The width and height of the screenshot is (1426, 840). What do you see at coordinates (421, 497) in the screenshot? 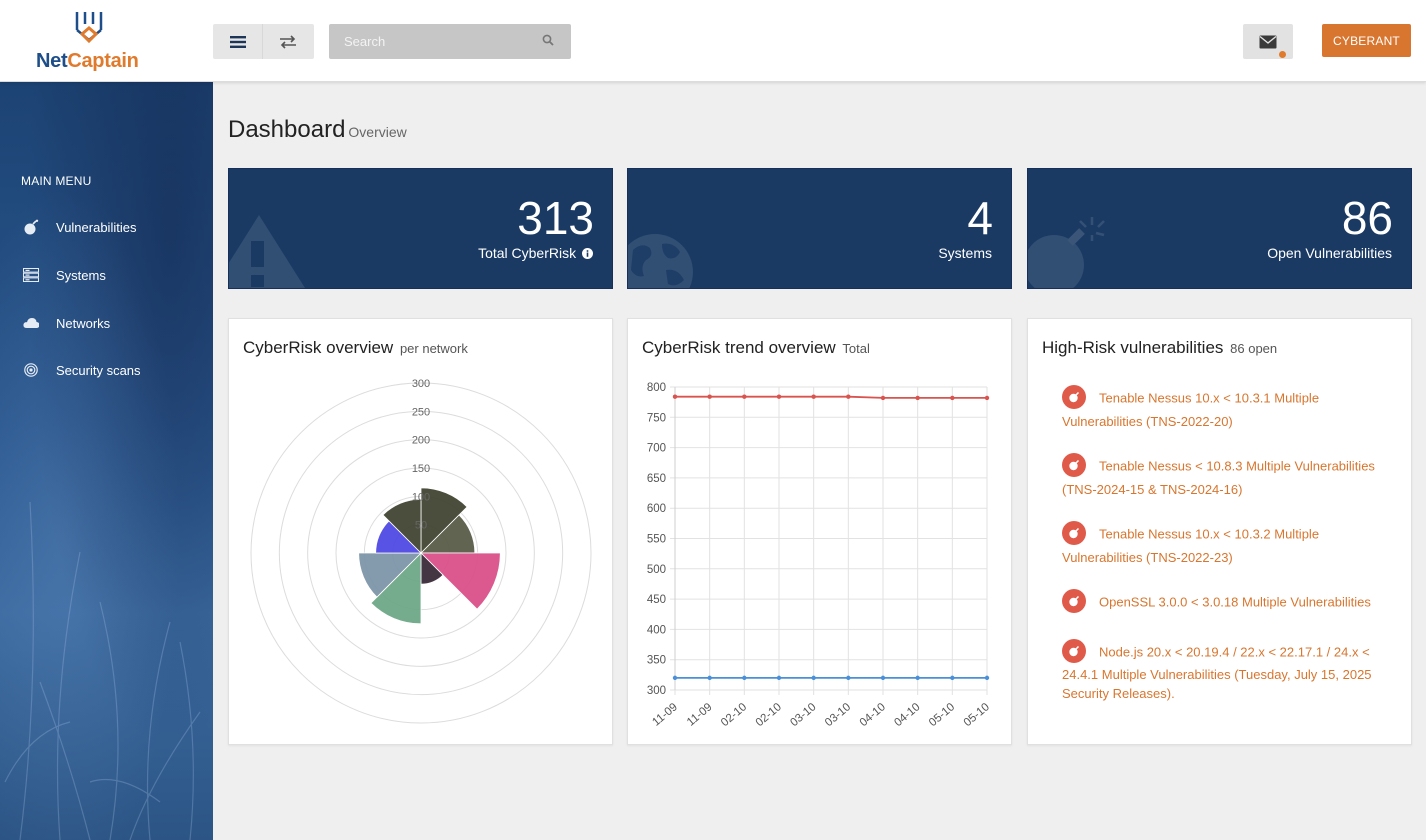
I see `polar-tick-label: 100` at bounding box center [421, 497].